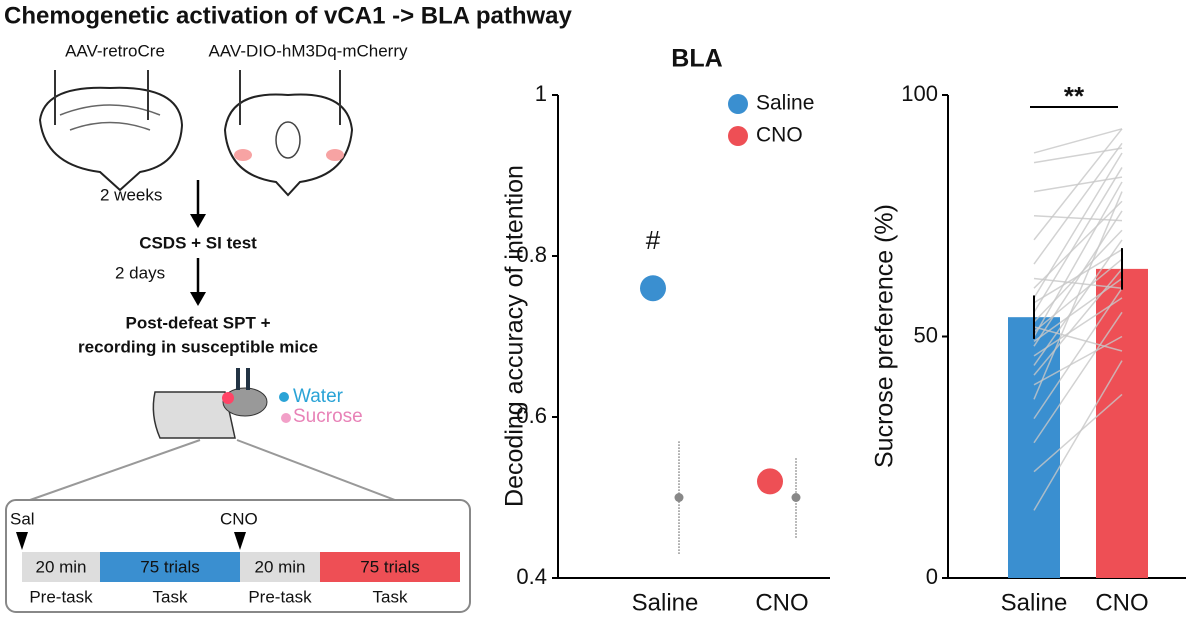 The height and width of the screenshot is (623, 1200). What do you see at coordinates (932, 576) in the screenshot?
I see `y-tick-label: 0` at bounding box center [932, 576].